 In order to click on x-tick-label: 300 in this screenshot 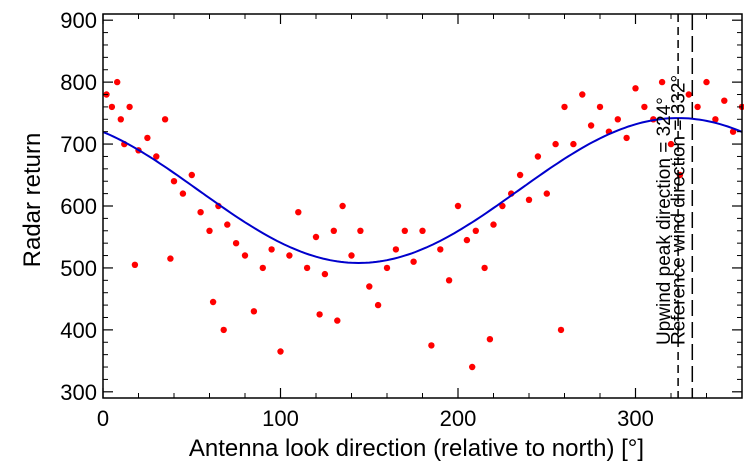, I will do `click(635, 418)`.